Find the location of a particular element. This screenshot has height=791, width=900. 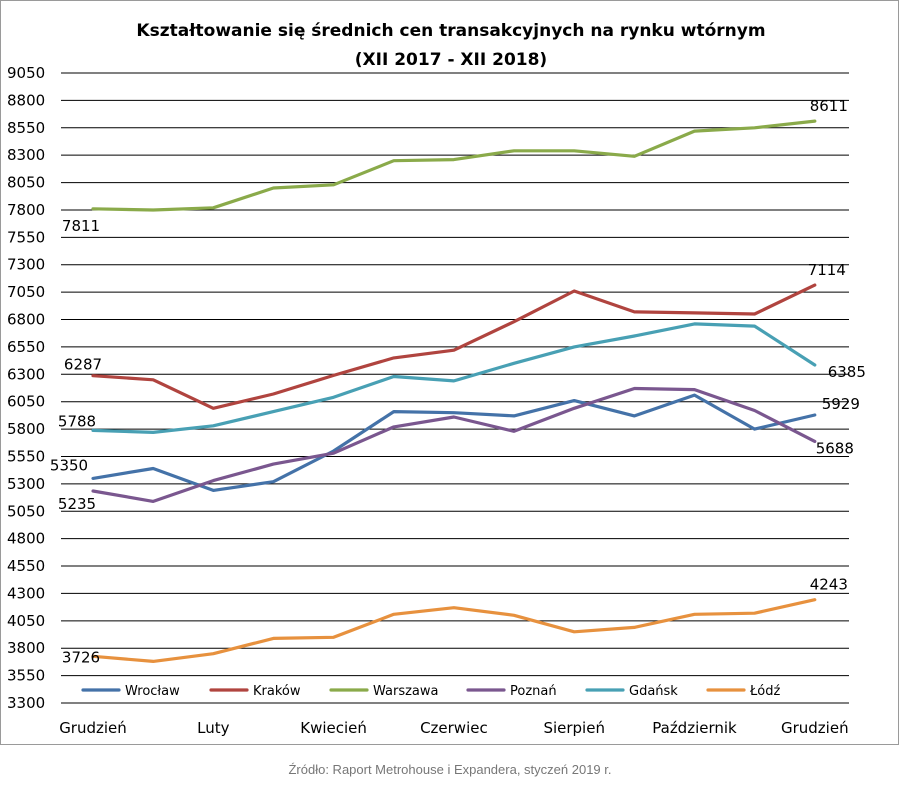

y-tick-label: 8550 is located at coordinates (26, 128).